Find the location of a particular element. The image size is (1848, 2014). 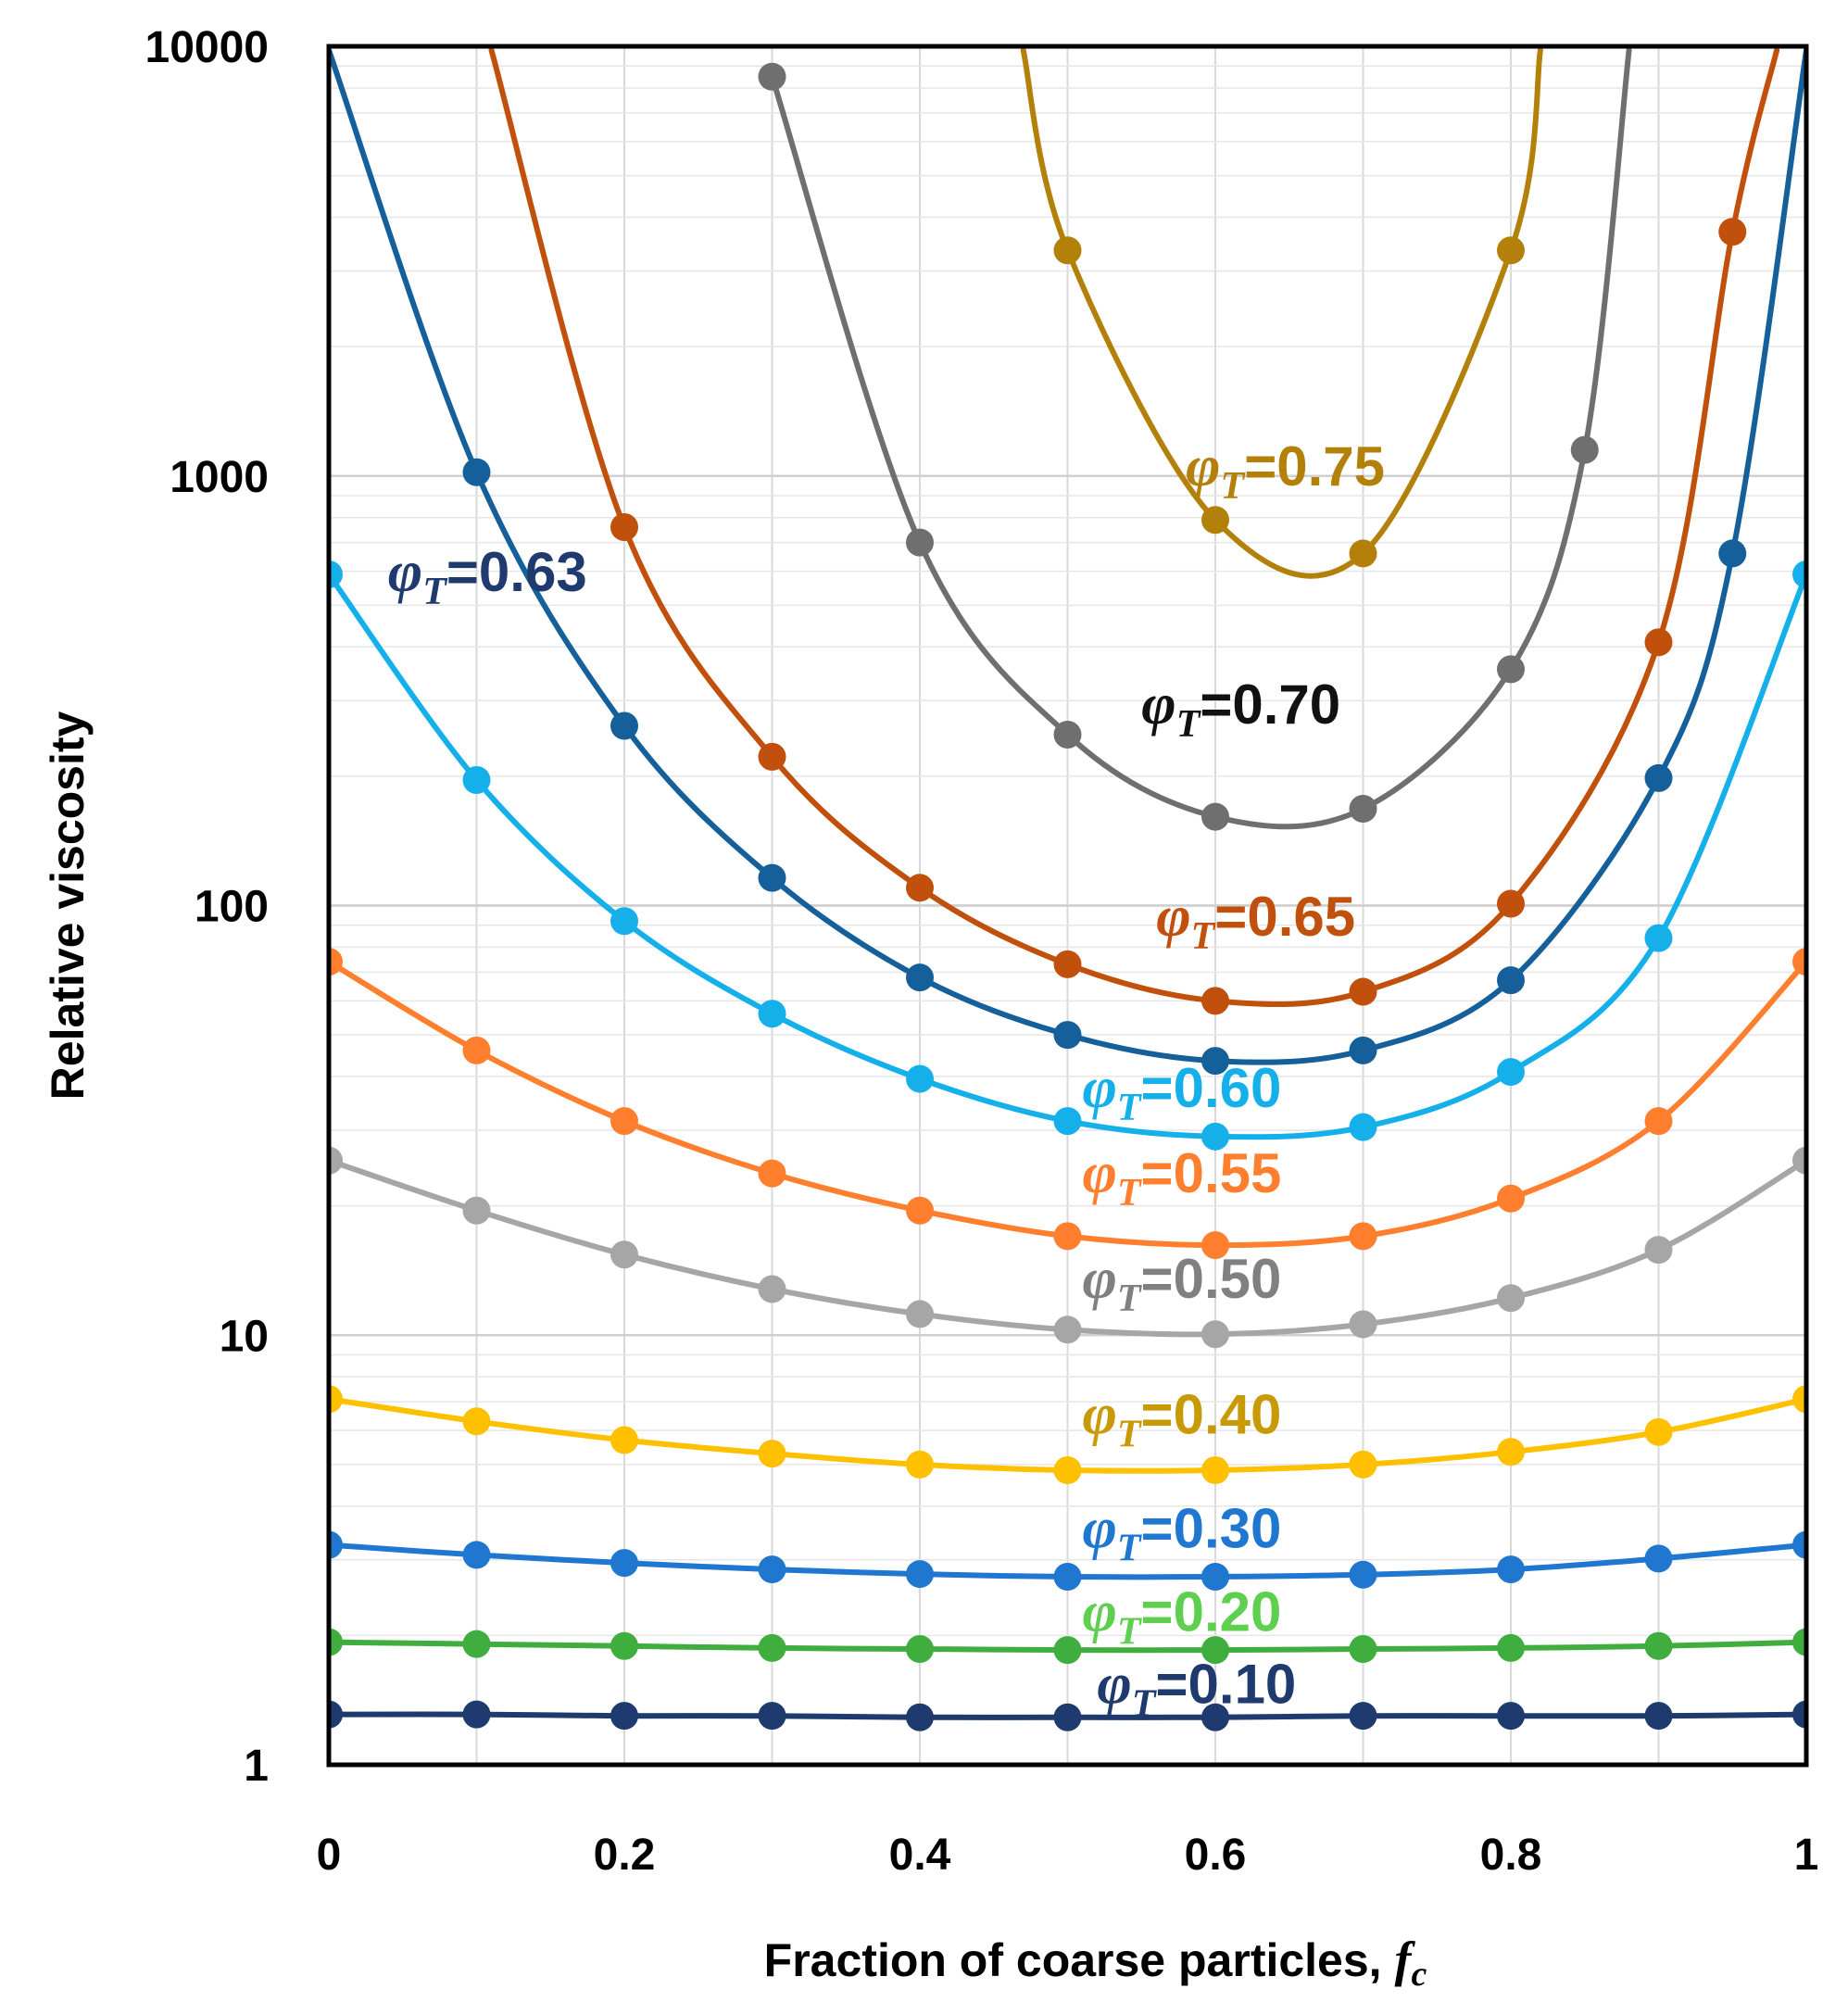

series-label-0.20: φT=0.20 is located at coordinates (1181, 1615).